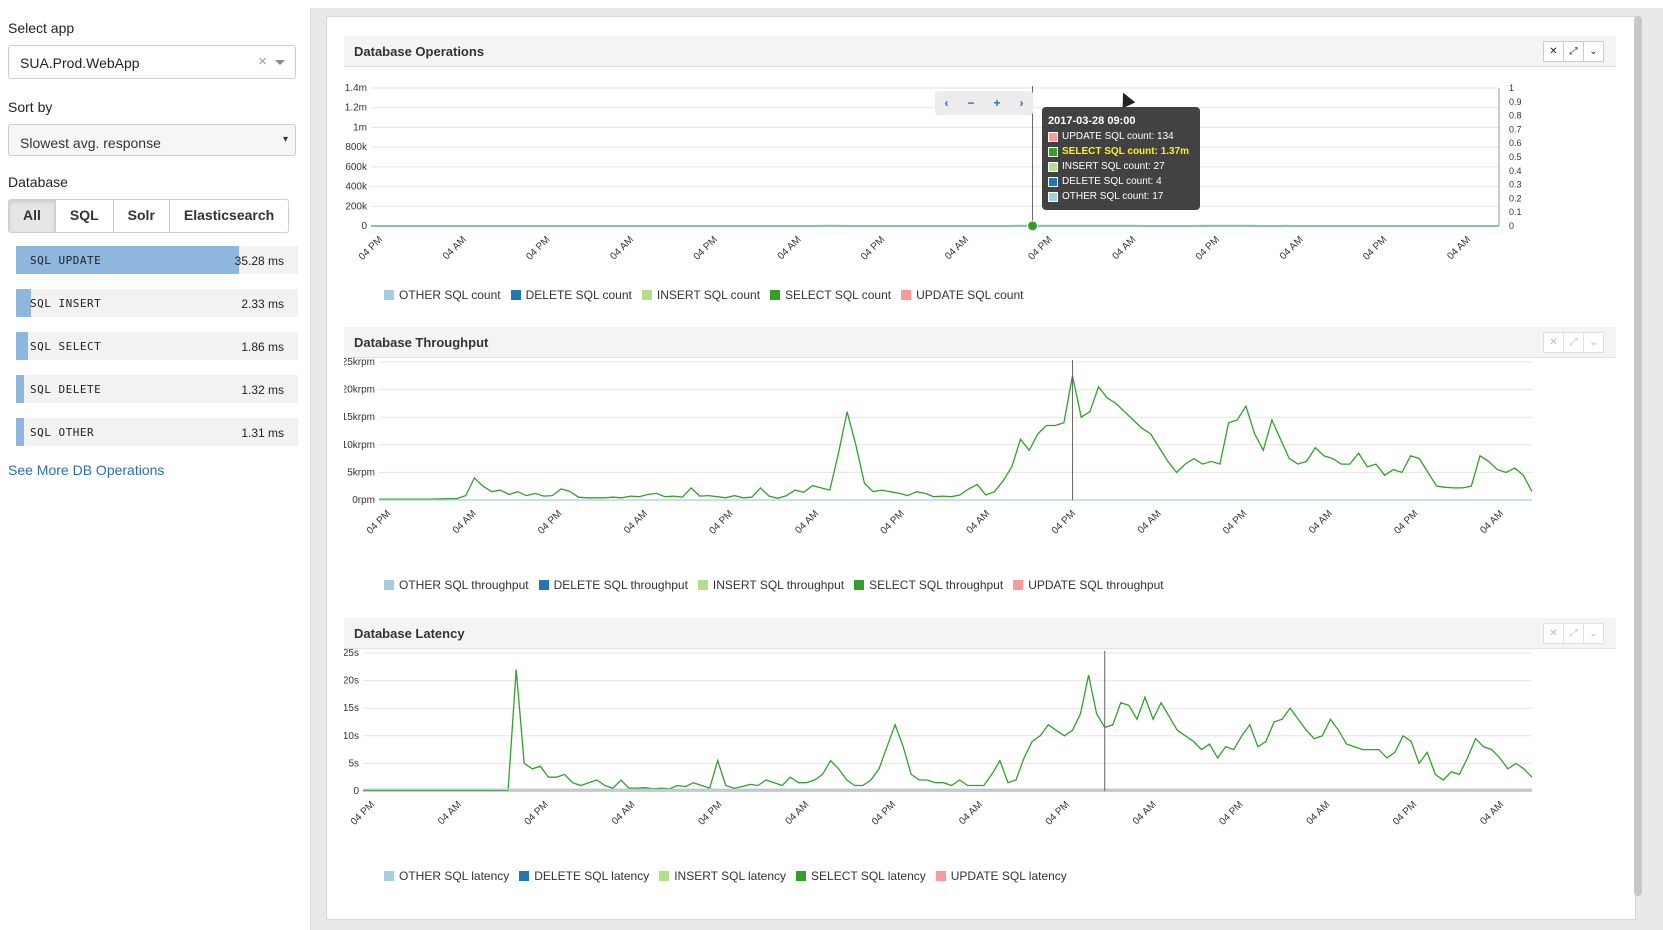 The image size is (1663, 930). Describe the element at coordinates (84, 216) in the screenshot. I see `tab-sql: SQL` at that location.